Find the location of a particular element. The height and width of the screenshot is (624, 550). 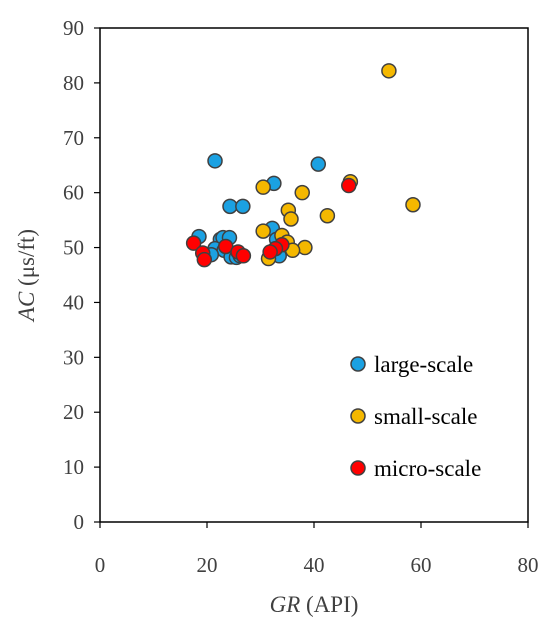

y-tick-label: 40 is located at coordinates (73, 302).